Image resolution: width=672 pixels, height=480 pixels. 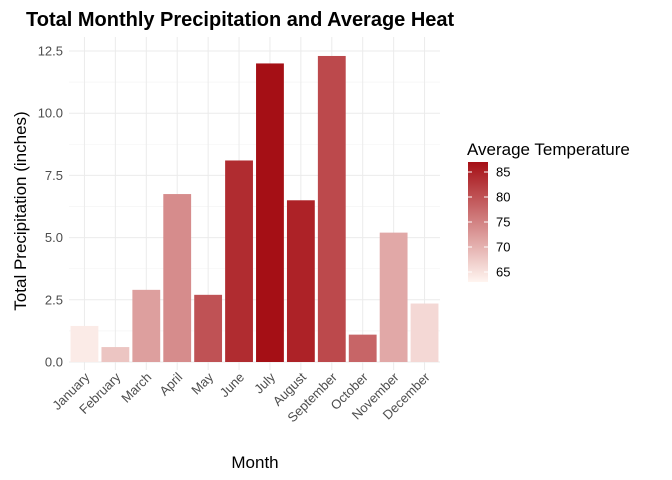 I want to click on bar-february, so click(x=115, y=354).